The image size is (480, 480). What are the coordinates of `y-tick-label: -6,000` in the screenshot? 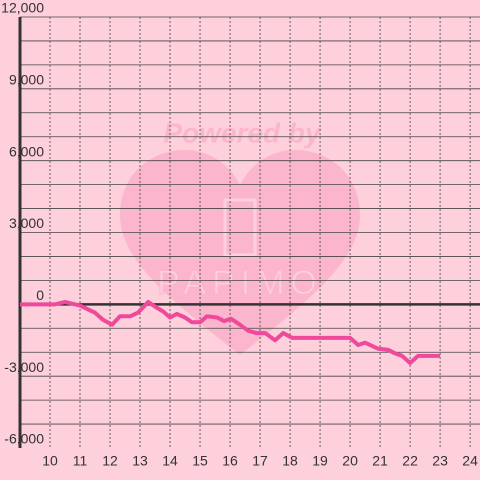 It's located at (24, 439).